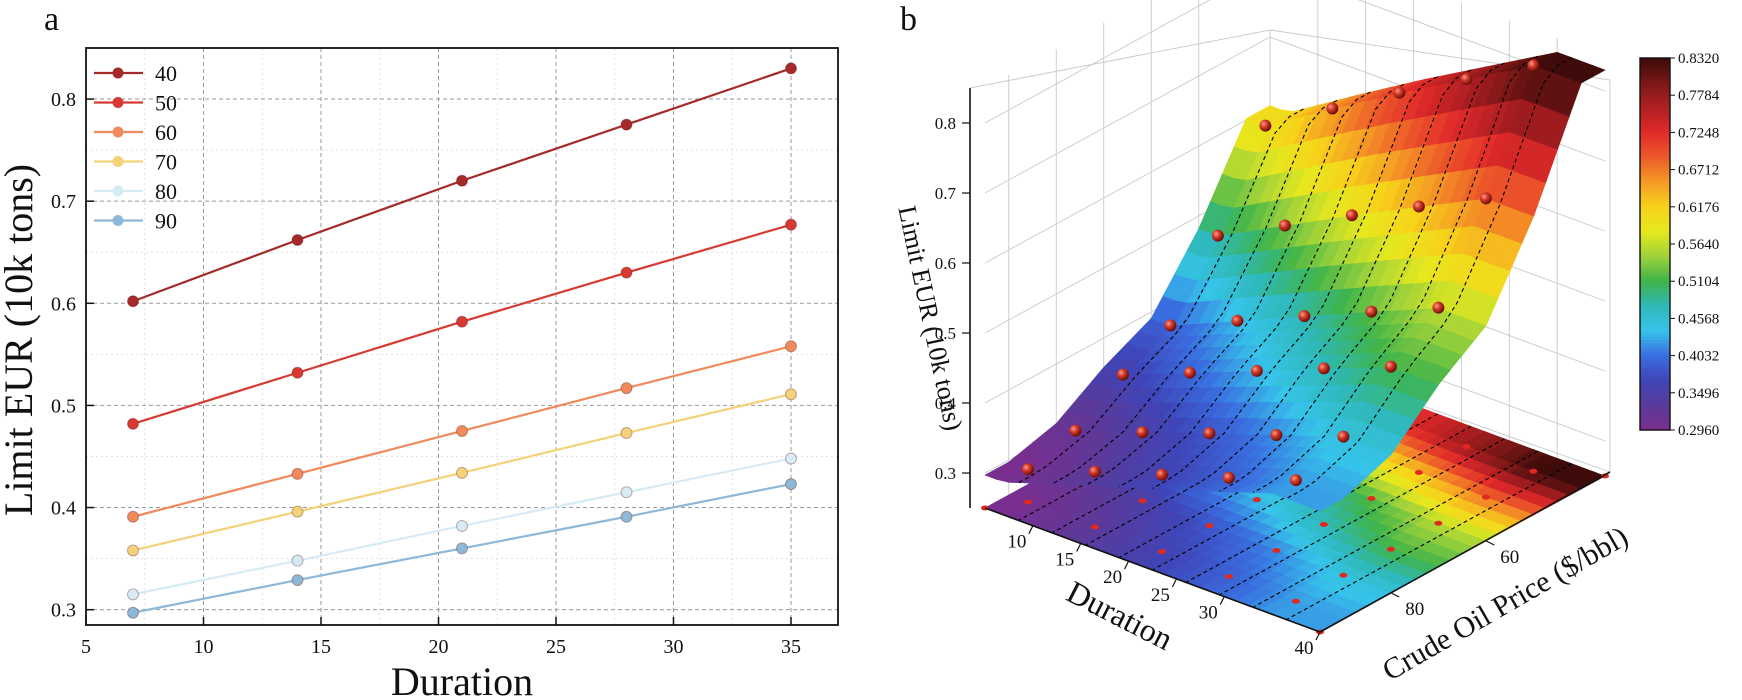 The image size is (1742, 700). I want to click on surface-chart-y-axis, so click(1465, 552).